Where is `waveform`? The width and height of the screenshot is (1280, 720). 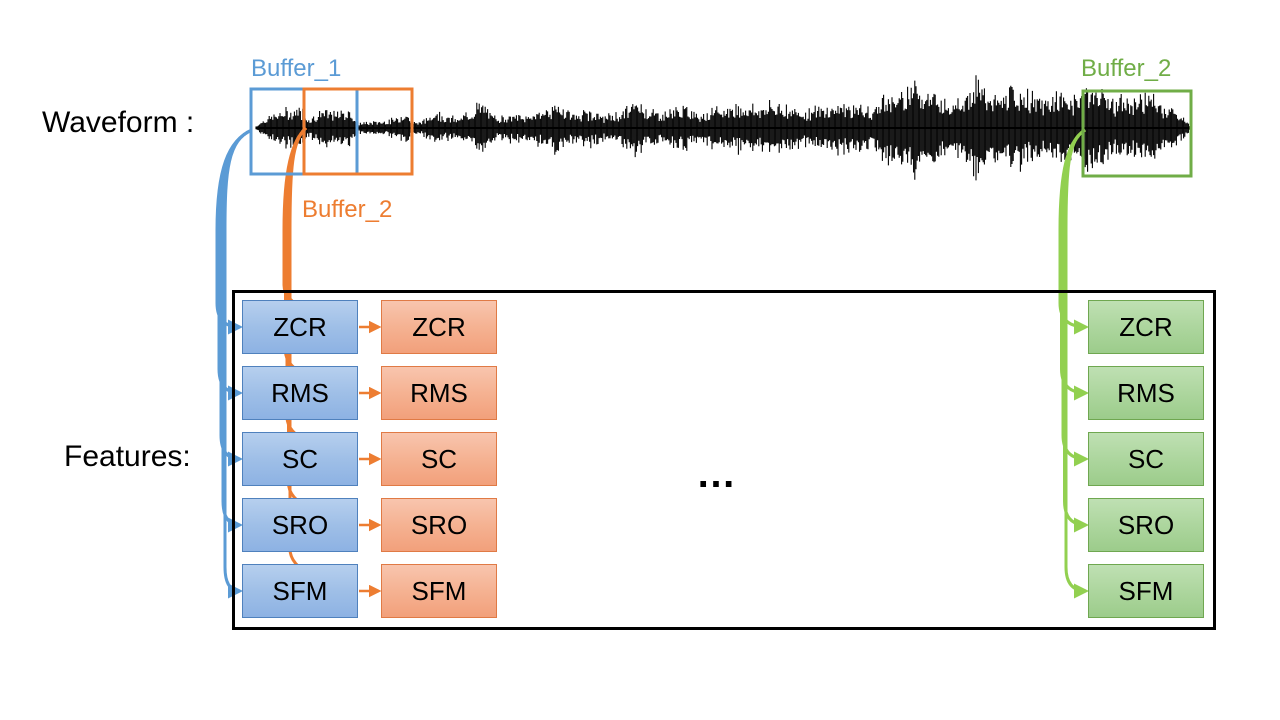
waveform is located at coordinates (723, 128).